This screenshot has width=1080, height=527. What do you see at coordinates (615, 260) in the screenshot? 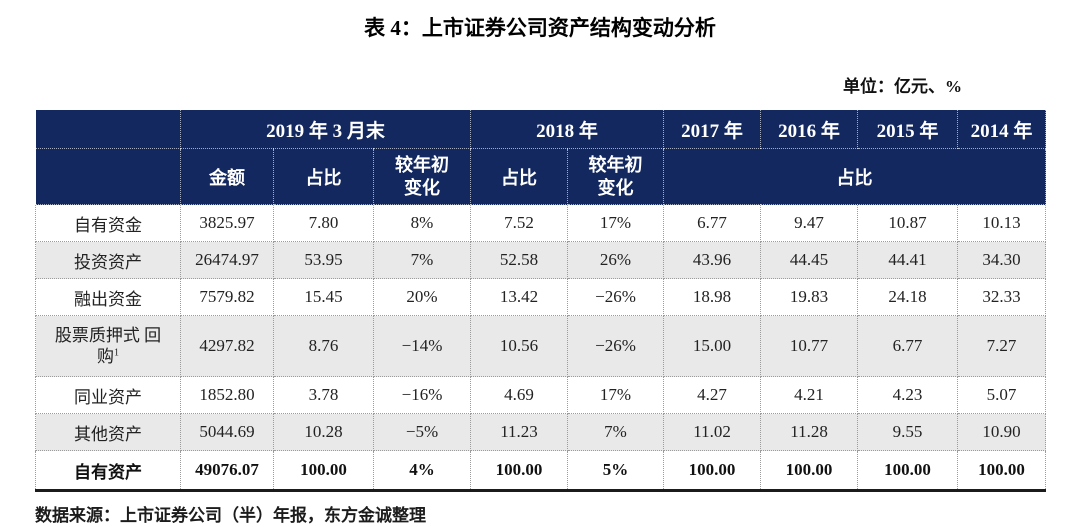
I see `table-cell: 26%` at bounding box center [615, 260].